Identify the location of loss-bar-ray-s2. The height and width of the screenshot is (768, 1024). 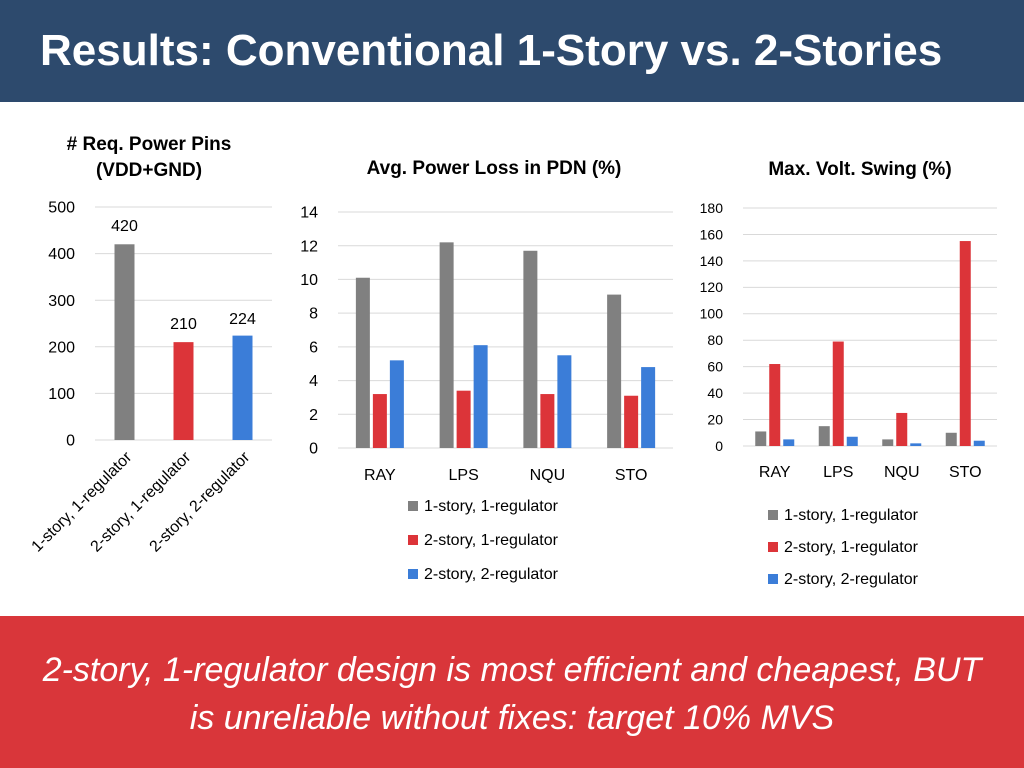
(379, 421).